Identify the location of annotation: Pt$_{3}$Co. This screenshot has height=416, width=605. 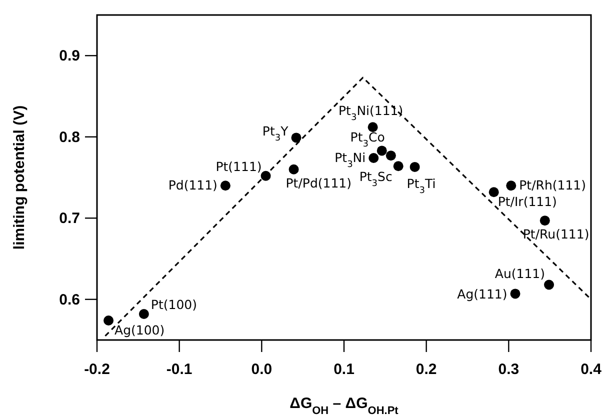
(367, 140).